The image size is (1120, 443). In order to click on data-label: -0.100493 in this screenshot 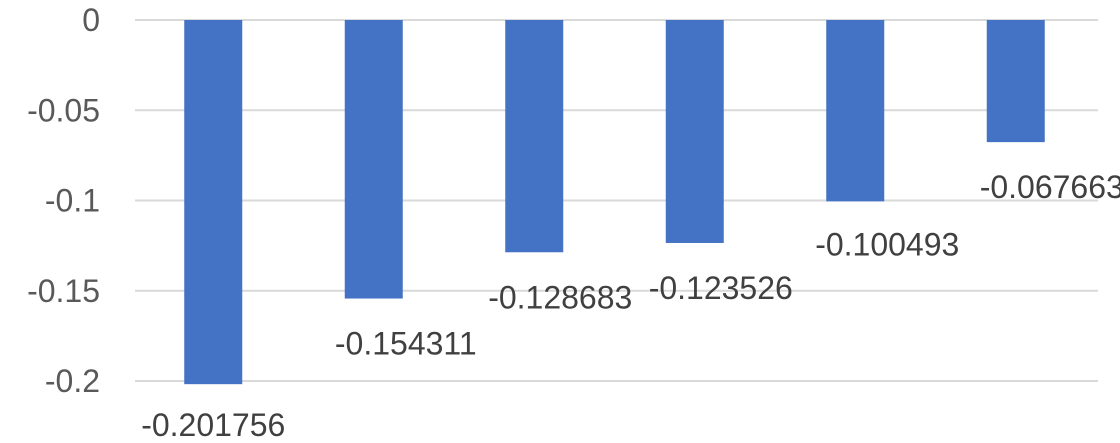, I will do `click(887, 244)`.